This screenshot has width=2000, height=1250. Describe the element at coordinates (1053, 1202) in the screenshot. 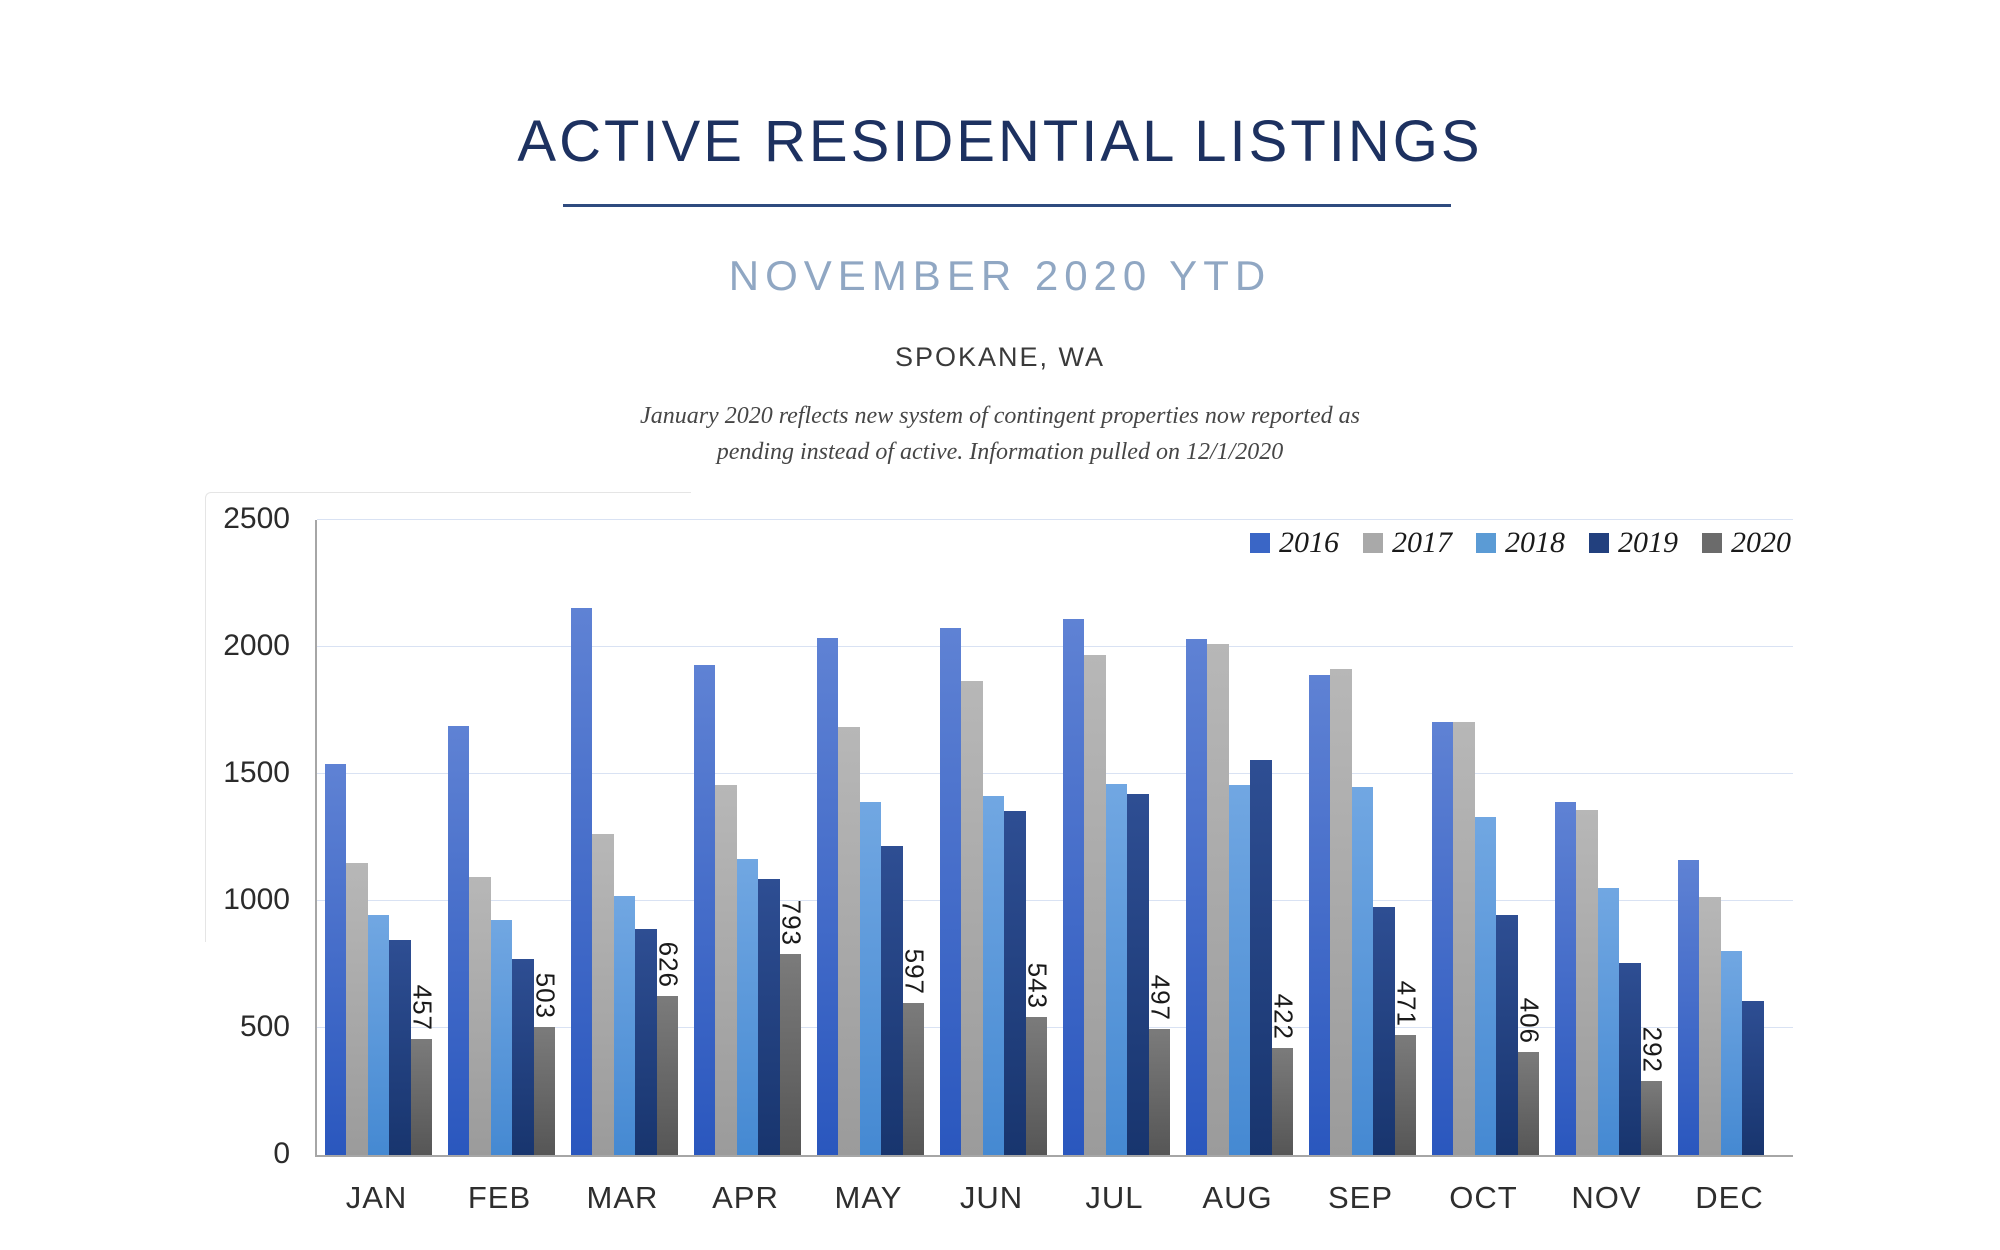

I see `x-axis-labels: JAN FEB MAR APR MAY JUN JUL AUG SEP OCT NOV DEC` at that location.